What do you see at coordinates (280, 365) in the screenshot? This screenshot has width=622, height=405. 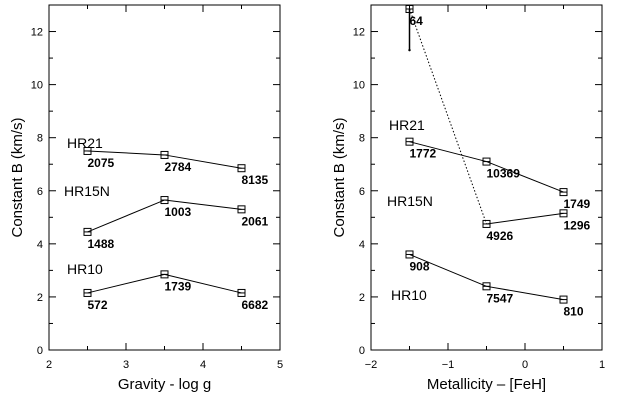 I see `x-tick-label: 5` at bounding box center [280, 365].